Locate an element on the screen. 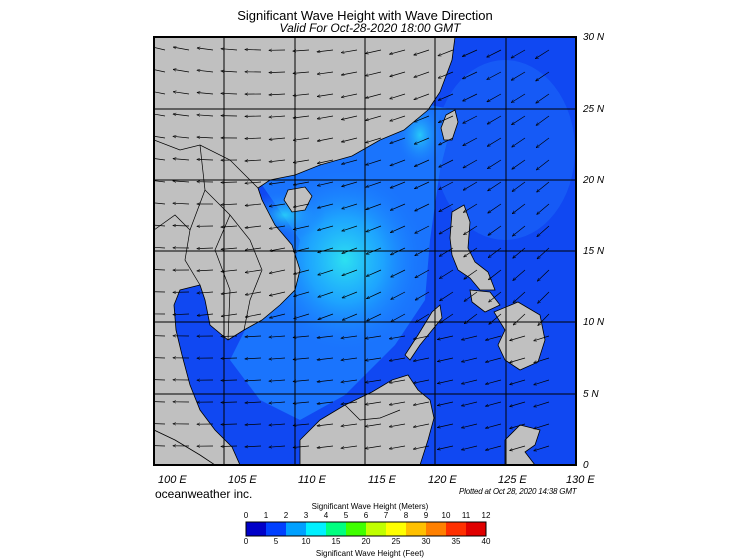 The width and height of the screenshot is (755, 560). colorbar-meters-tick: 8 is located at coordinates (406, 515).